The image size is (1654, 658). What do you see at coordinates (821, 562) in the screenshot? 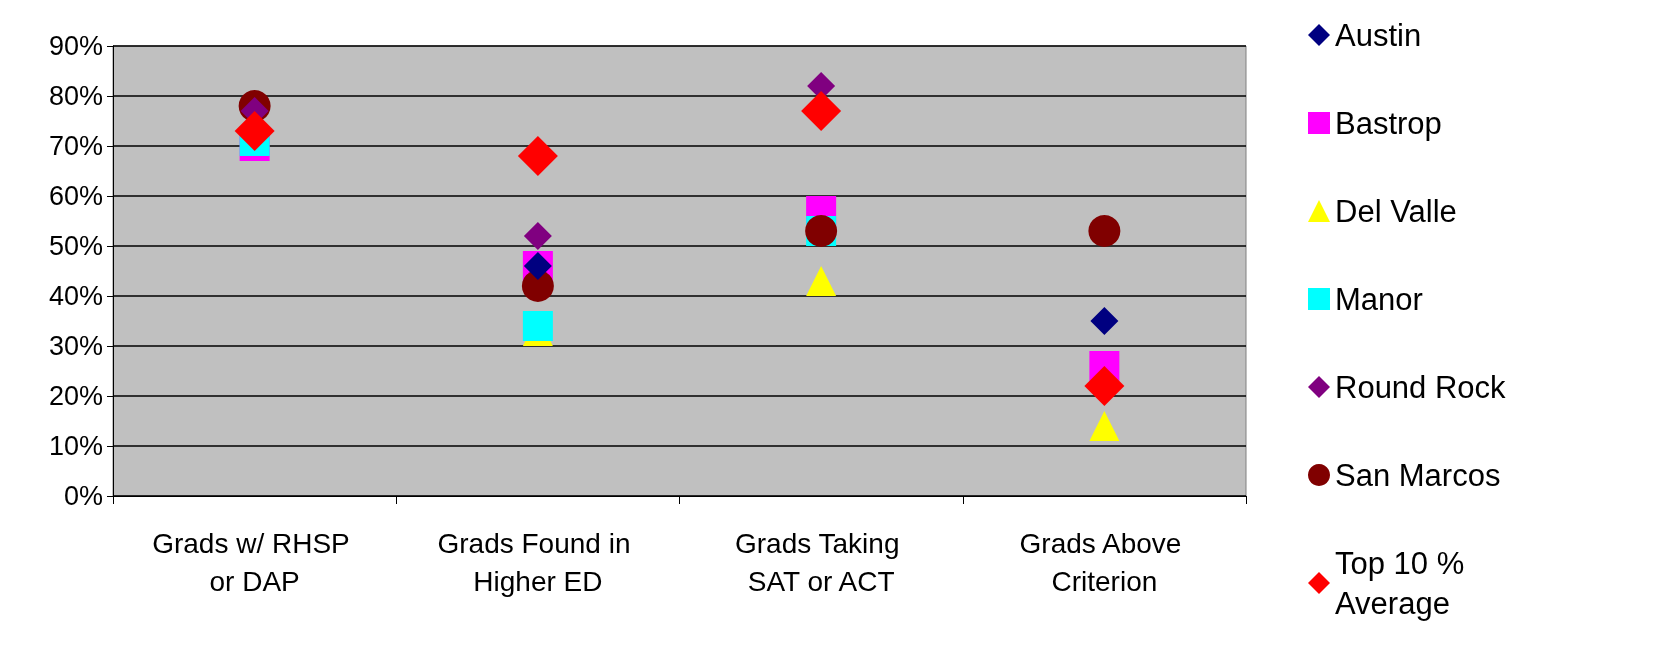
I see `x-tick-label: Grads Taking SAT or ACT` at bounding box center [821, 562].